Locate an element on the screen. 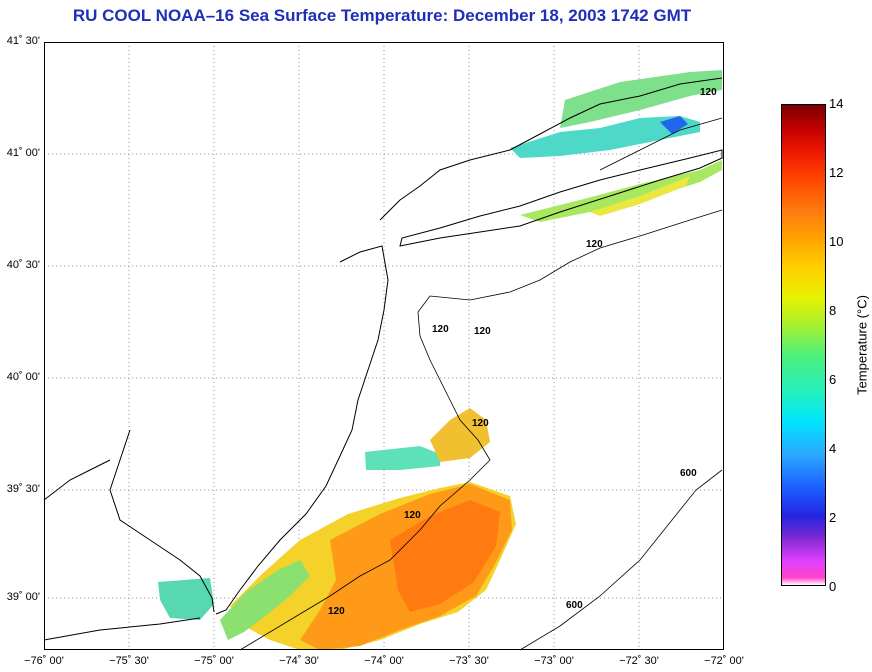 This screenshot has width=872, height=672. colorbar-label: Temperature (°C) is located at coordinates (862, 345).